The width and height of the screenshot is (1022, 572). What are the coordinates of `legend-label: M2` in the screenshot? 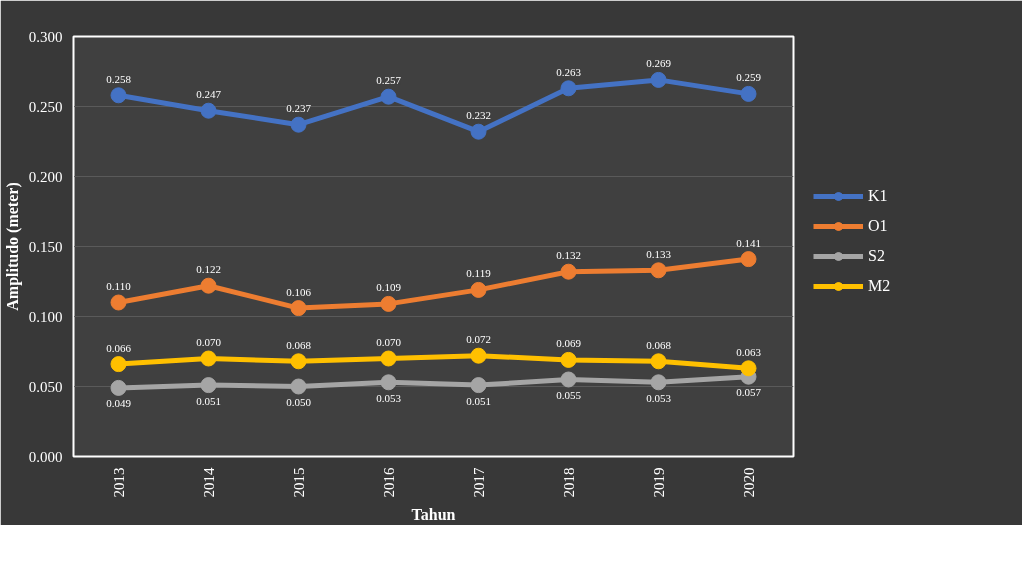 It's located at (879, 286).